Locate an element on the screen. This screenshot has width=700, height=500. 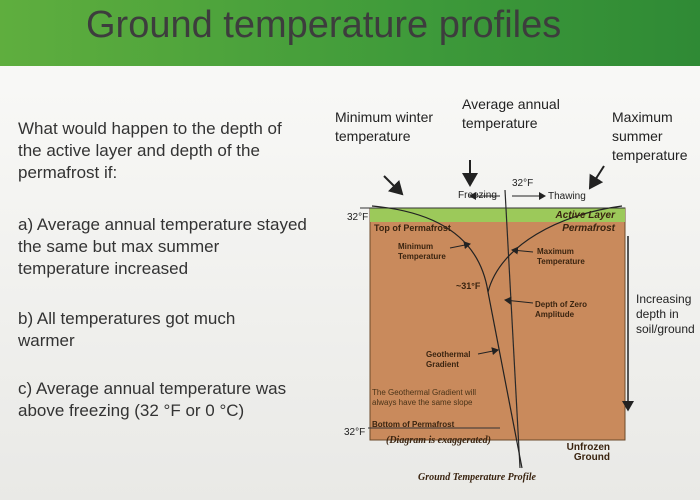
title-bar is located at coordinates (350, 33).